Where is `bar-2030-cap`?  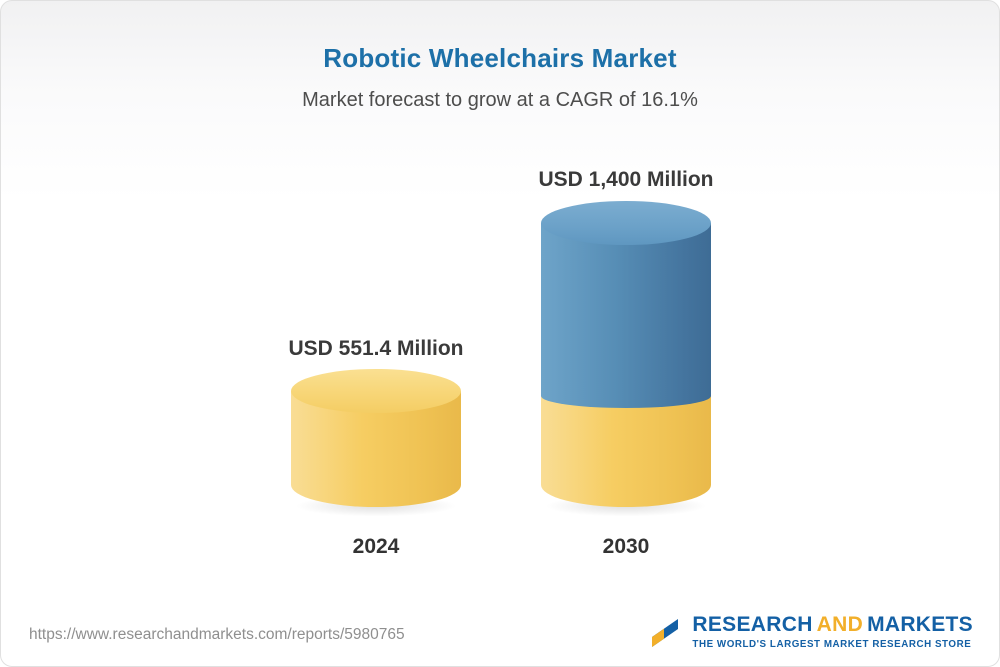
bar-2030-cap is located at coordinates (626, 223).